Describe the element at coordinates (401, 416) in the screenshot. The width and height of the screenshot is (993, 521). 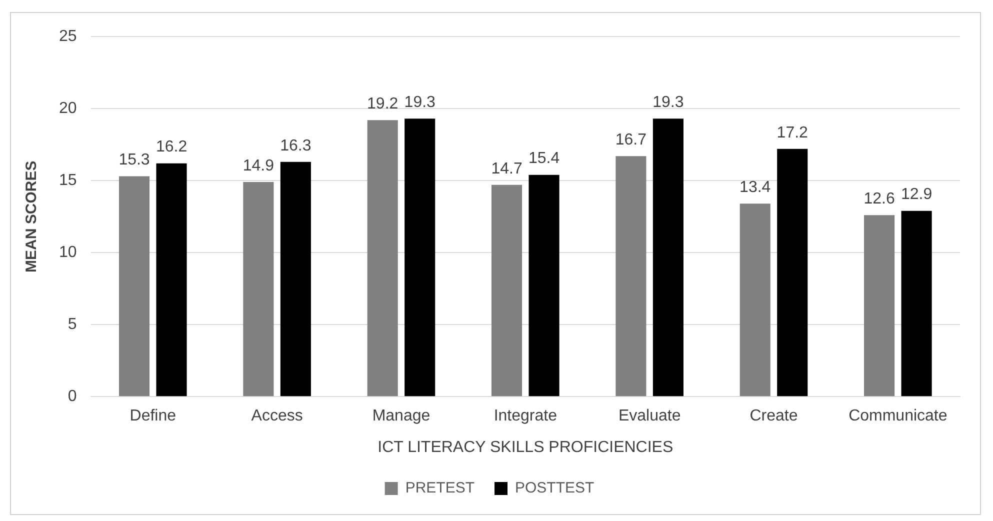
I see `x-tick-label: Manage` at that location.